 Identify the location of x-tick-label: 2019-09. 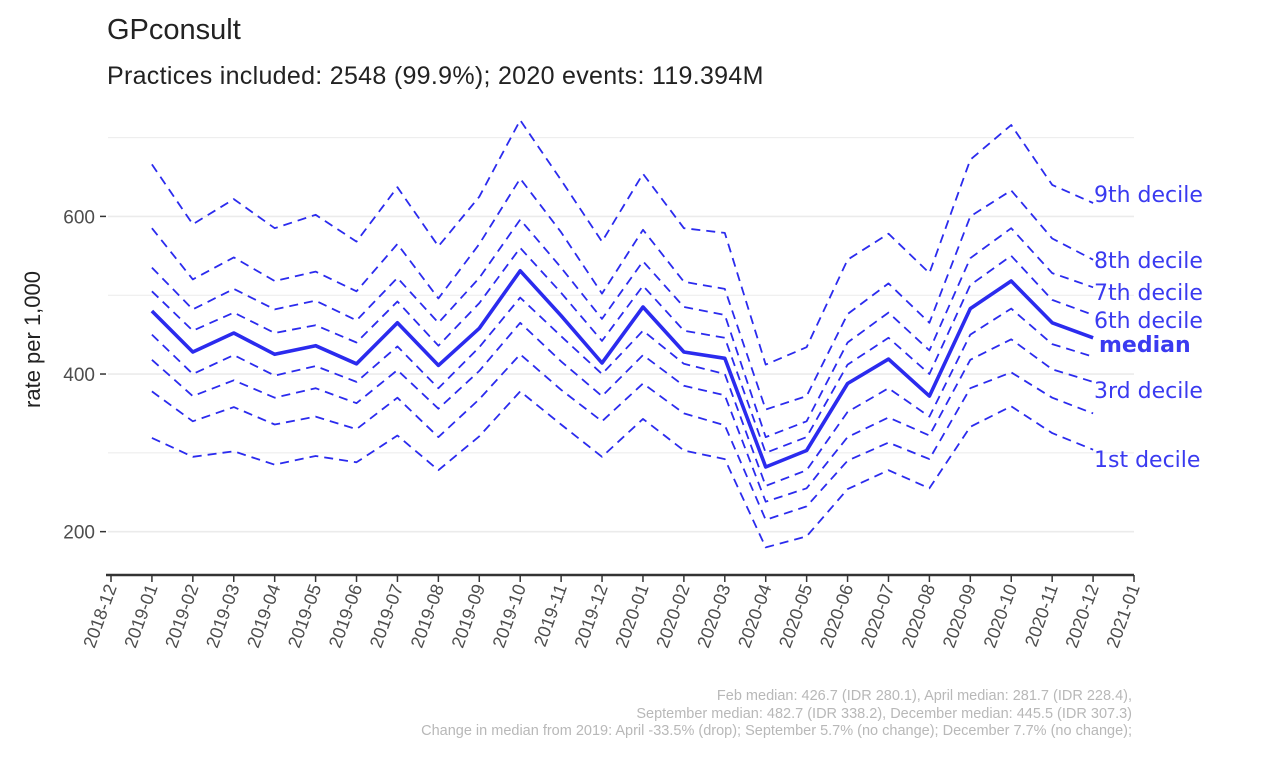
(468, 616).